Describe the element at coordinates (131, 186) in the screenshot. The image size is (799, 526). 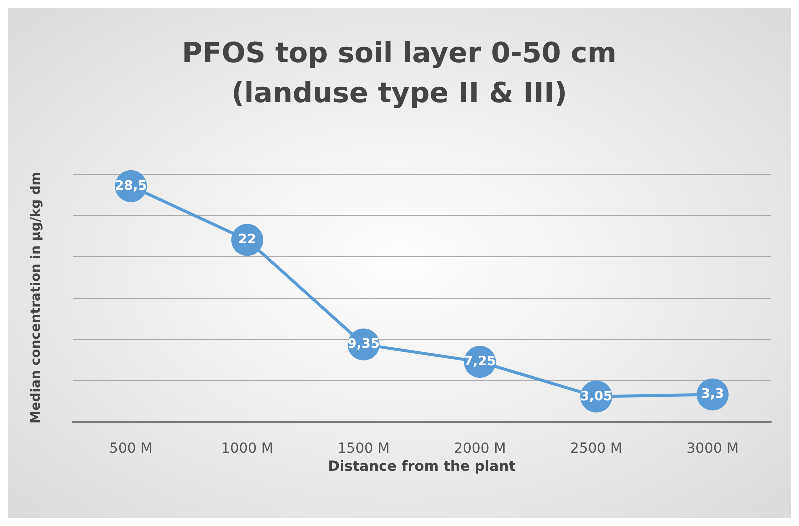
I see `data-label: 28,5` at that location.